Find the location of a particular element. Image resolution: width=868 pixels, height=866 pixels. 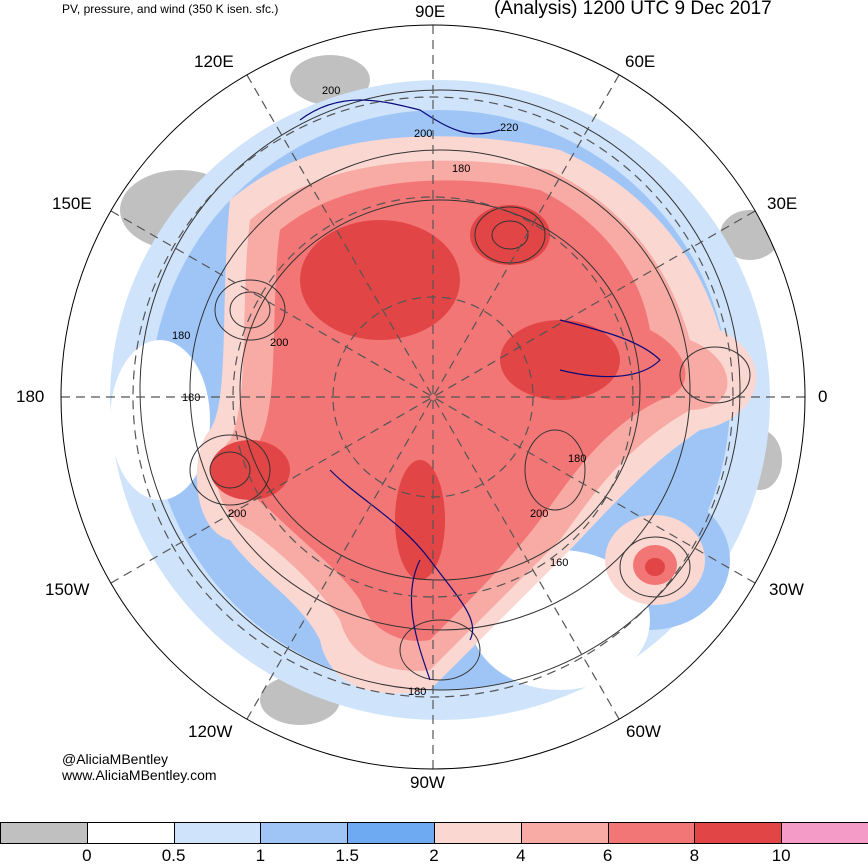

lon-label-60e: 60E is located at coordinates (640, 61).